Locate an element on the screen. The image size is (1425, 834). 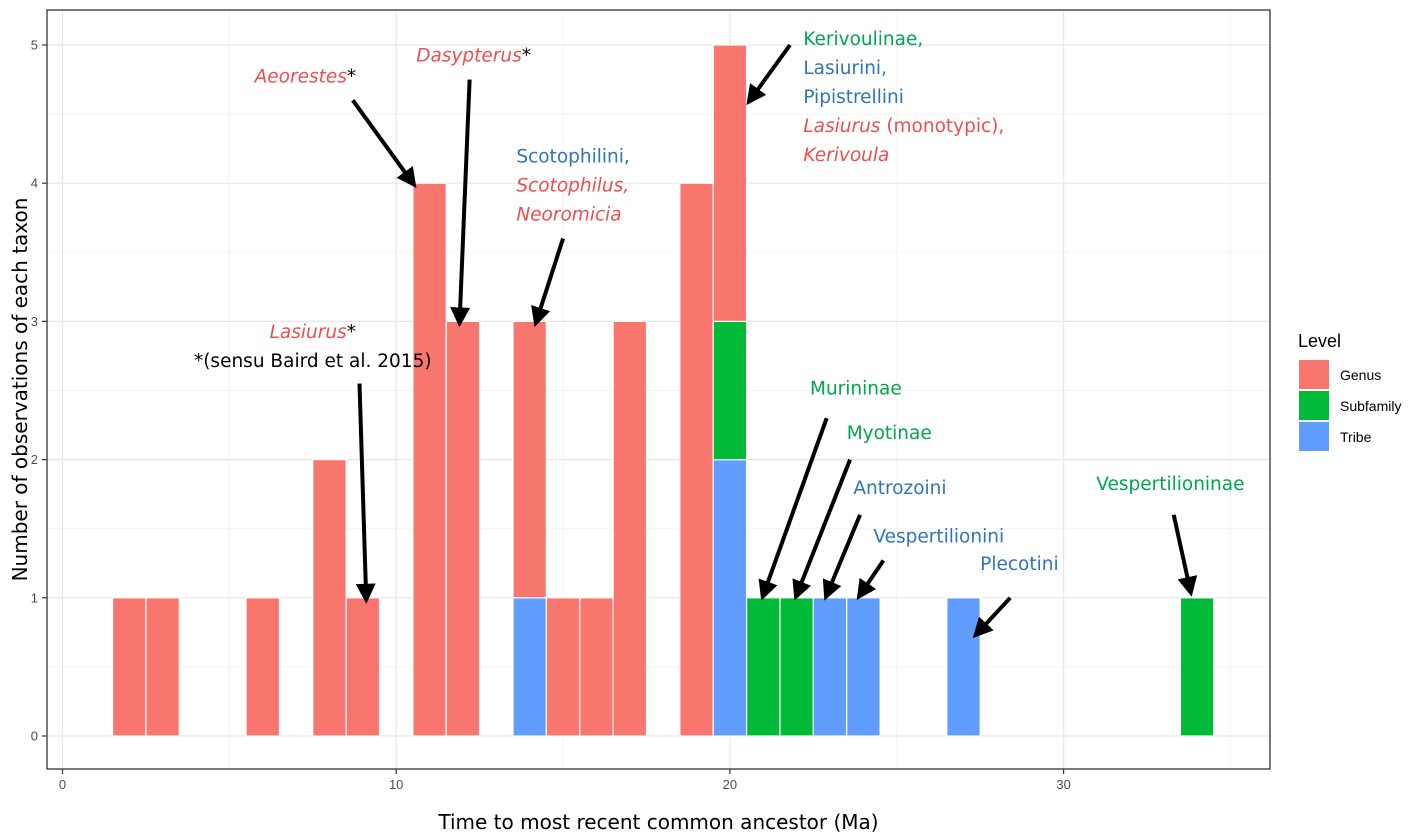
annotation-5: Murininae is located at coordinates (830, 490).